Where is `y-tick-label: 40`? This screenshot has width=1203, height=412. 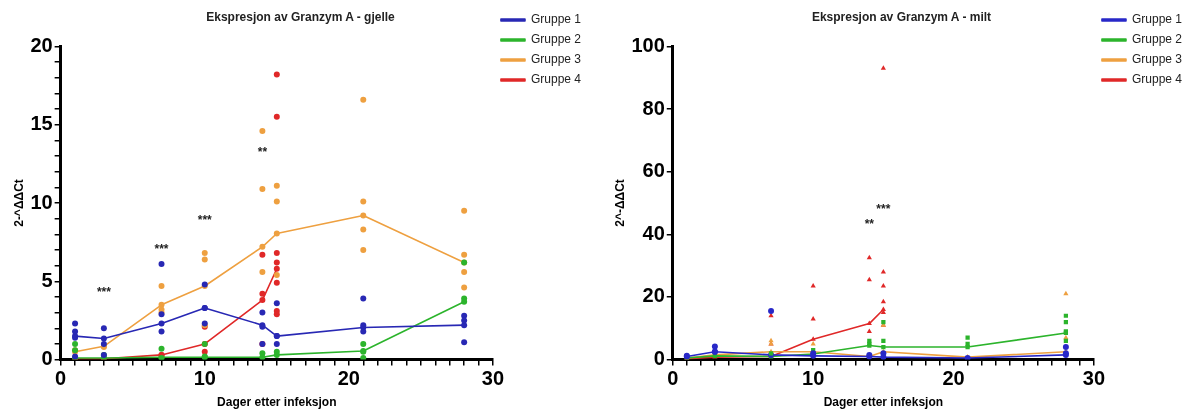 y-tick-label: 40 is located at coordinates (653, 232).